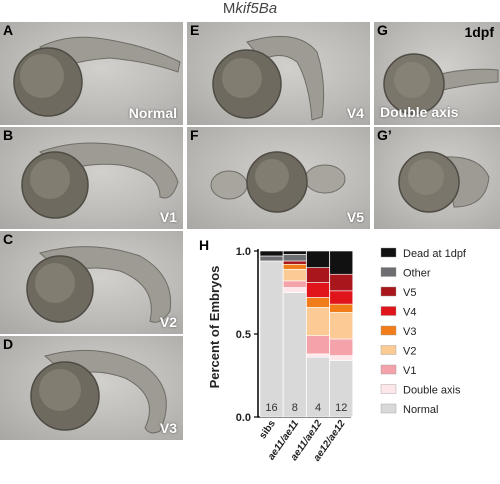 This screenshot has height=484, width=500. I want to click on x-category-label: sibs, so click(267, 429).